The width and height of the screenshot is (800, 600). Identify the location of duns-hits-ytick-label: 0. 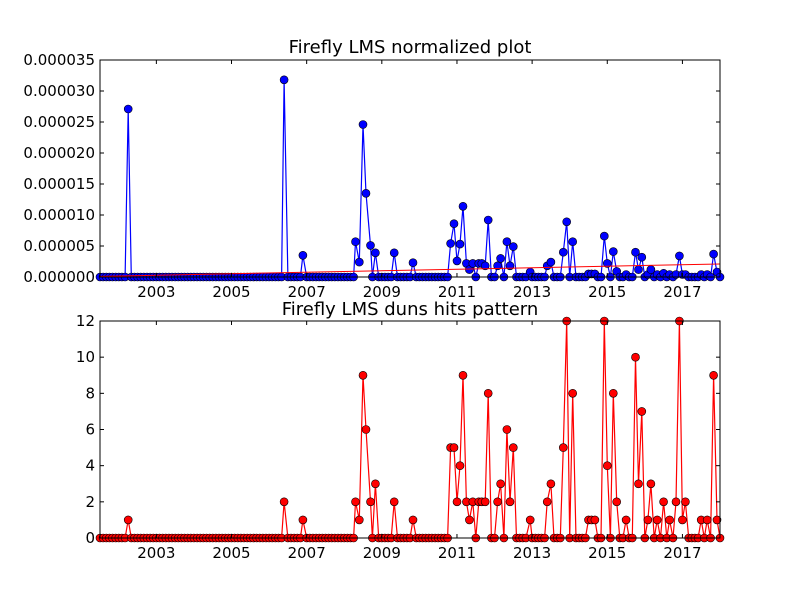
(90, 538).